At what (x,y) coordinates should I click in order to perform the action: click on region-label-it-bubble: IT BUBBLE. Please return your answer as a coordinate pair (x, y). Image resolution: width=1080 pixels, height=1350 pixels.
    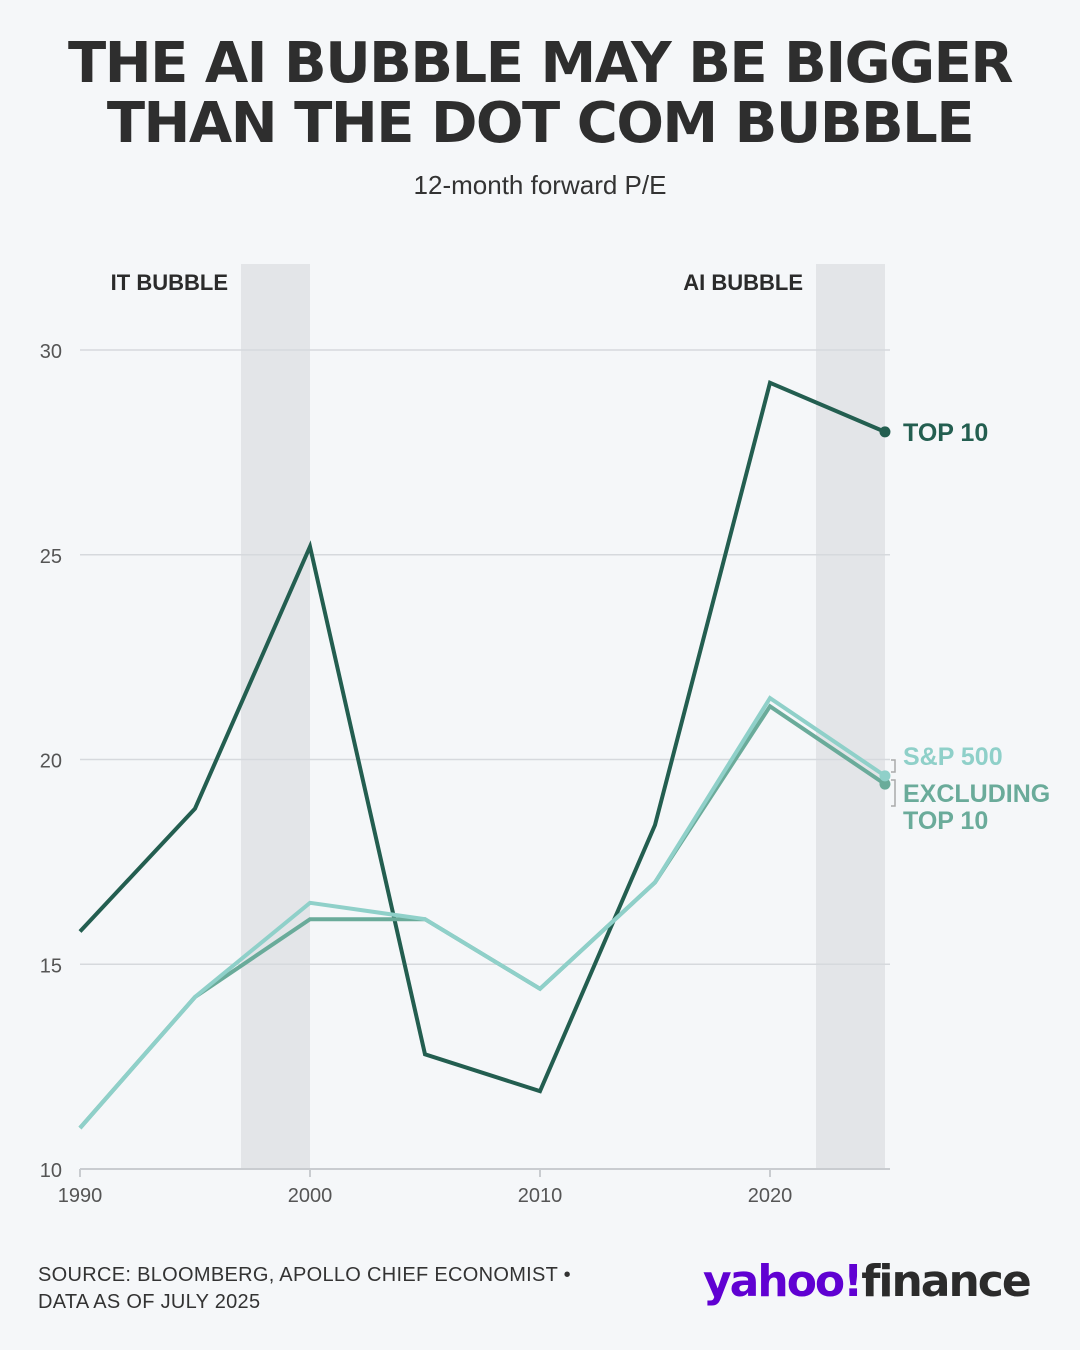
    Looking at the image, I should click on (169, 282).